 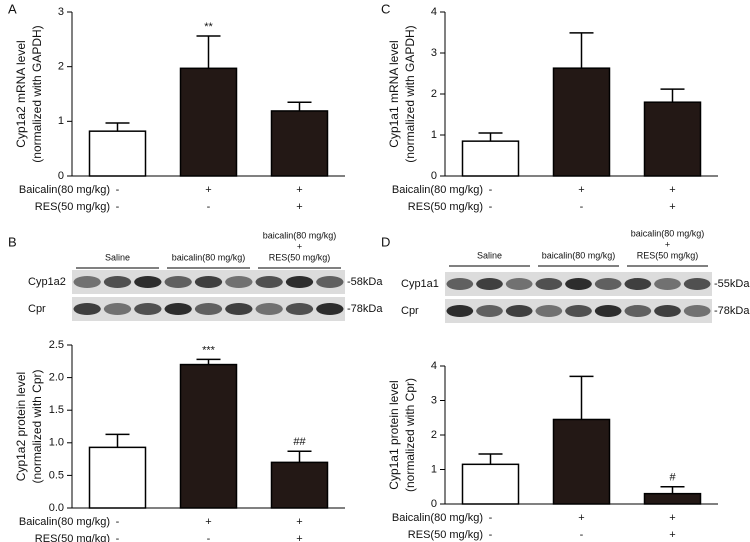 What do you see at coordinates (299, 442) in the screenshot?
I see `bar-annotation: ##` at bounding box center [299, 442].